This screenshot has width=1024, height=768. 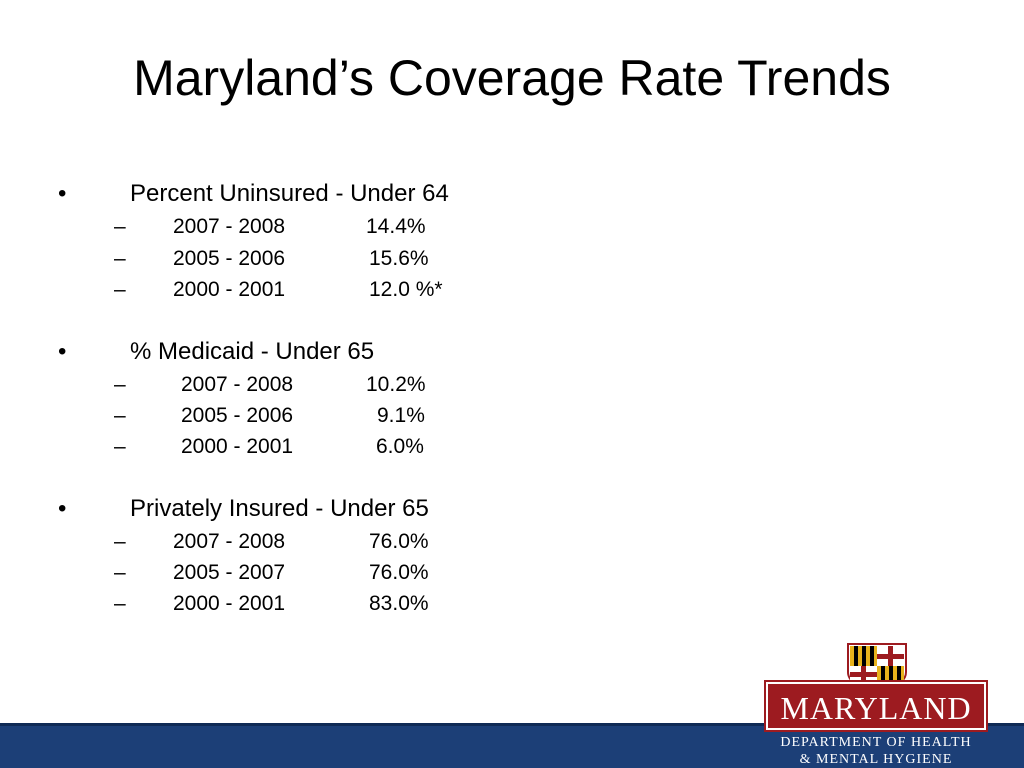 What do you see at coordinates (876, 742) in the screenshot?
I see `department-line-1: DEPARTMENT OF HEALTH` at bounding box center [876, 742].